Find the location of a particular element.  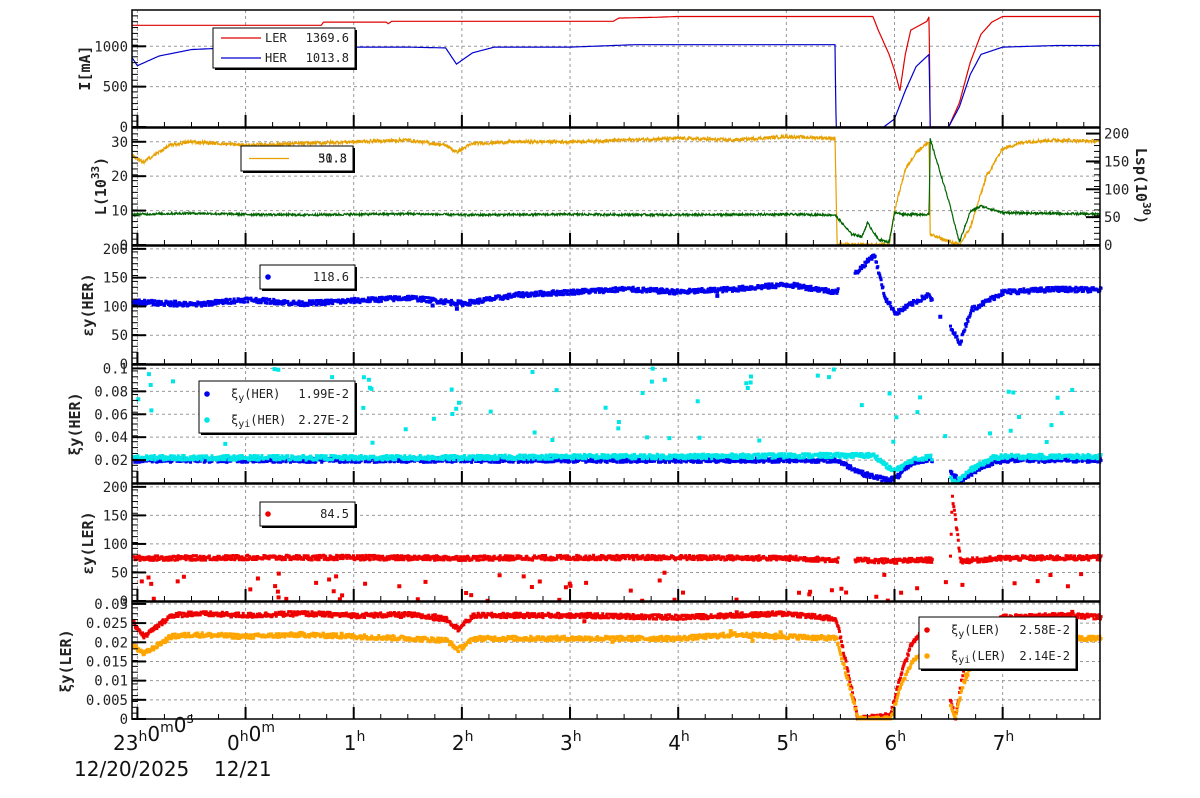

x-tick-label: 6h is located at coordinates (896, 742).